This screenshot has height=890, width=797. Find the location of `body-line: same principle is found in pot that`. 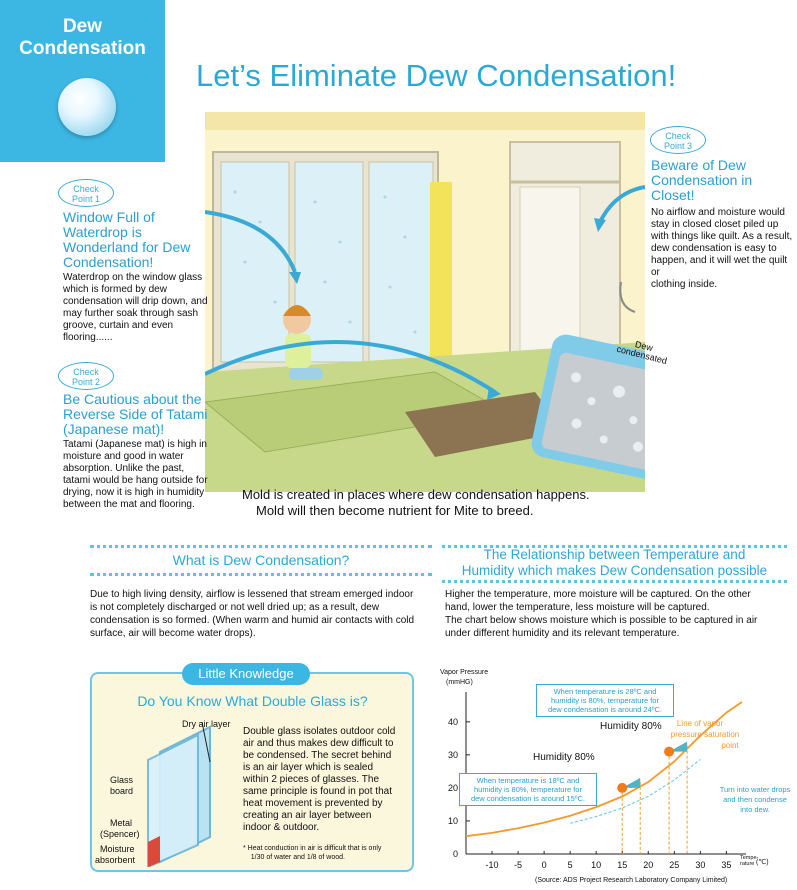

body-line: same principle is found in pot that is located at coordinates (317, 791).